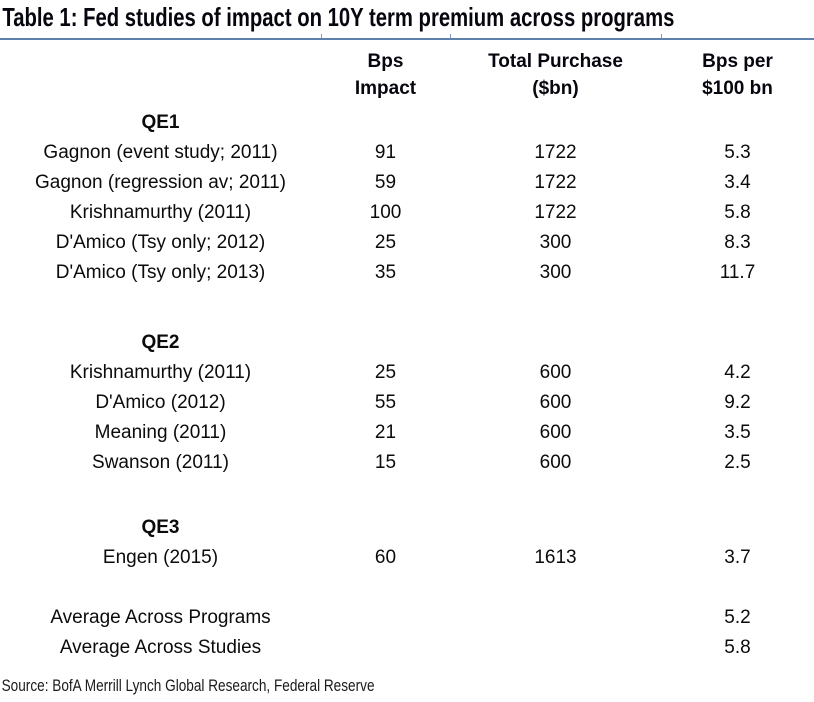 This screenshot has height=702, width=814. Describe the element at coordinates (737, 152) in the screenshot. I see `bps-per-100bn-cell: 5.3` at that location.